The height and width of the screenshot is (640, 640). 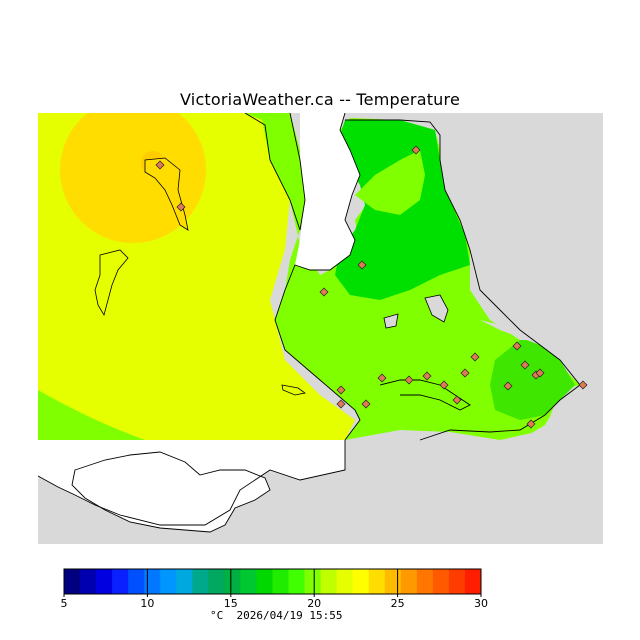 What do you see at coordinates (217, 615) in the screenshot?
I see `unit-label: °C` at bounding box center [217, 615].